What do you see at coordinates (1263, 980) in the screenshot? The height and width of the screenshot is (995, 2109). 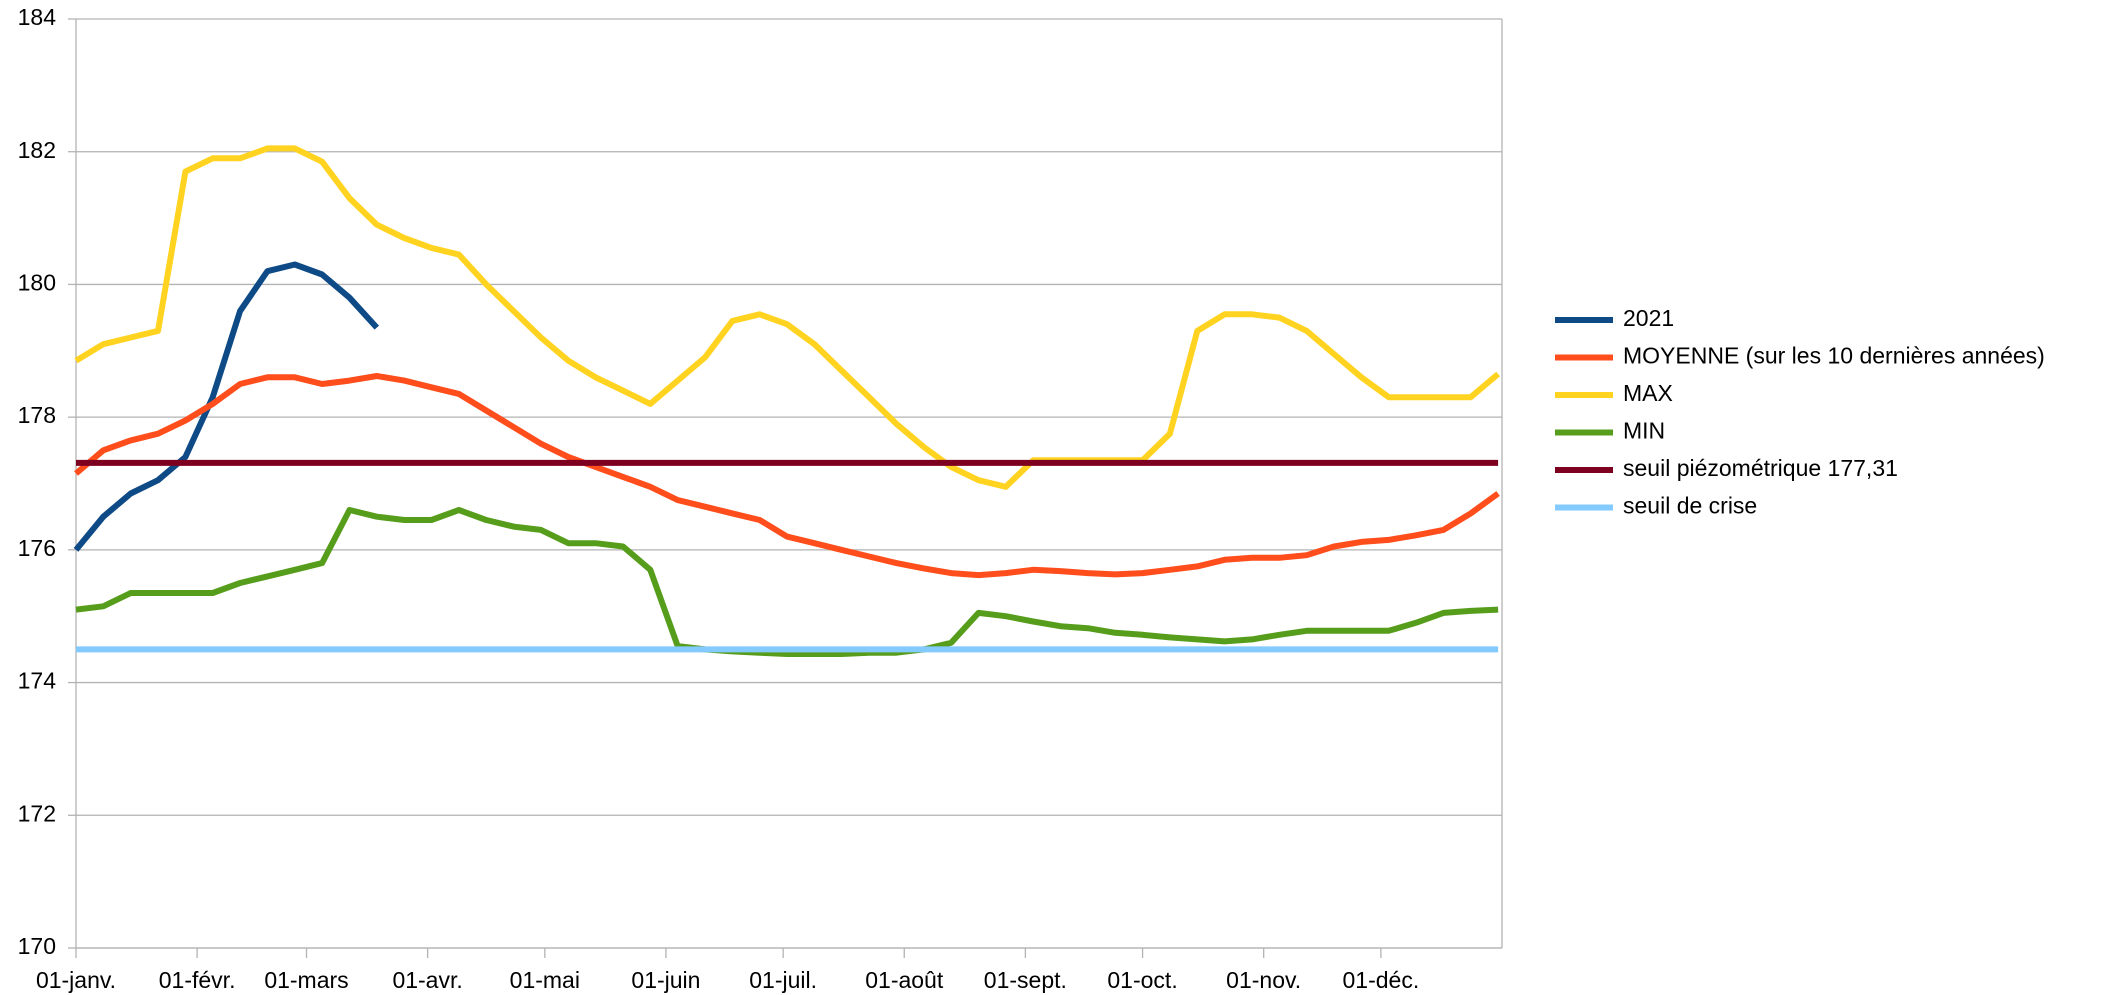 I see `x-tick-label: 01-nov.` at bounding box center [1263, 980].